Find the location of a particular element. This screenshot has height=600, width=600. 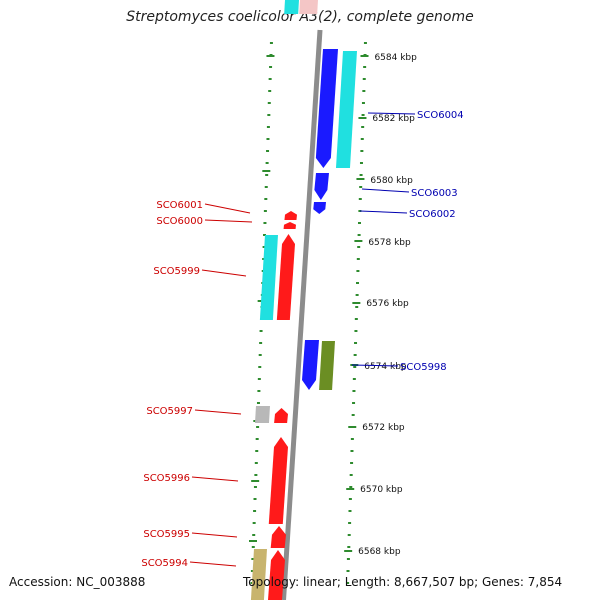

gene-sco5999-red is located at coordinates (285, 277).